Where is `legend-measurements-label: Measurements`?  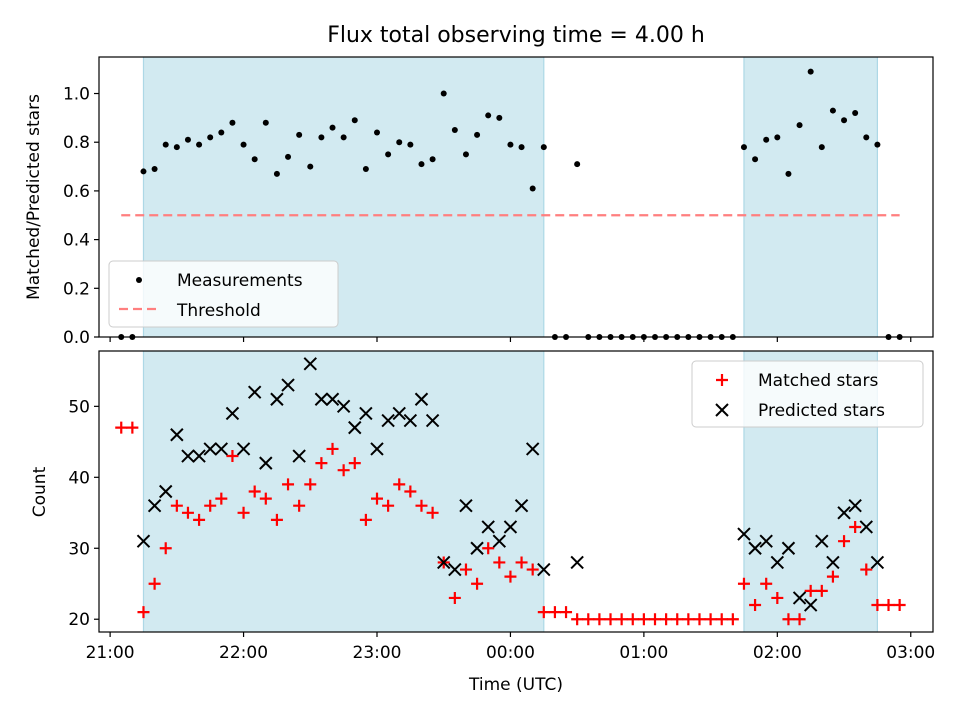 legend-measurements-label: Measurements is located at coordinates (240, 281).